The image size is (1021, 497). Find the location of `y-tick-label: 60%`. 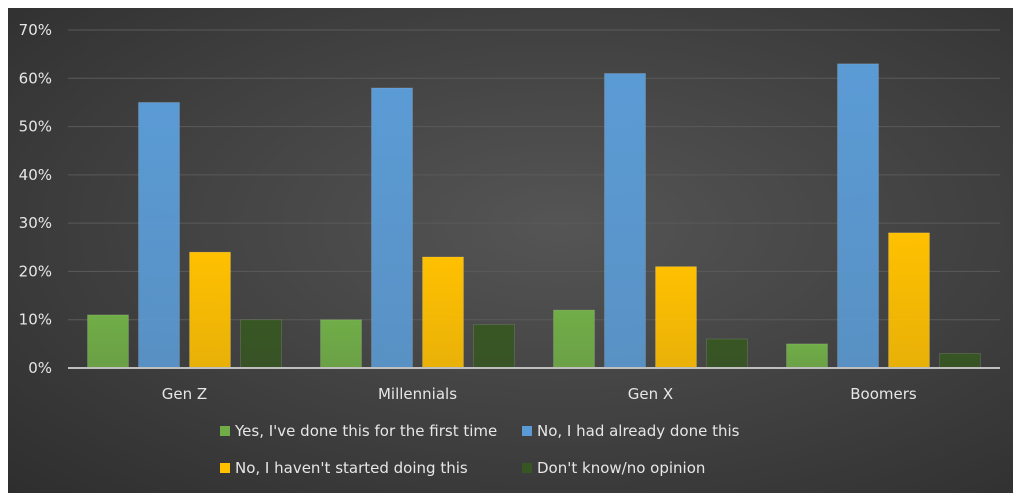

y-tick-label: 60% is located at coordinates (35, 78).